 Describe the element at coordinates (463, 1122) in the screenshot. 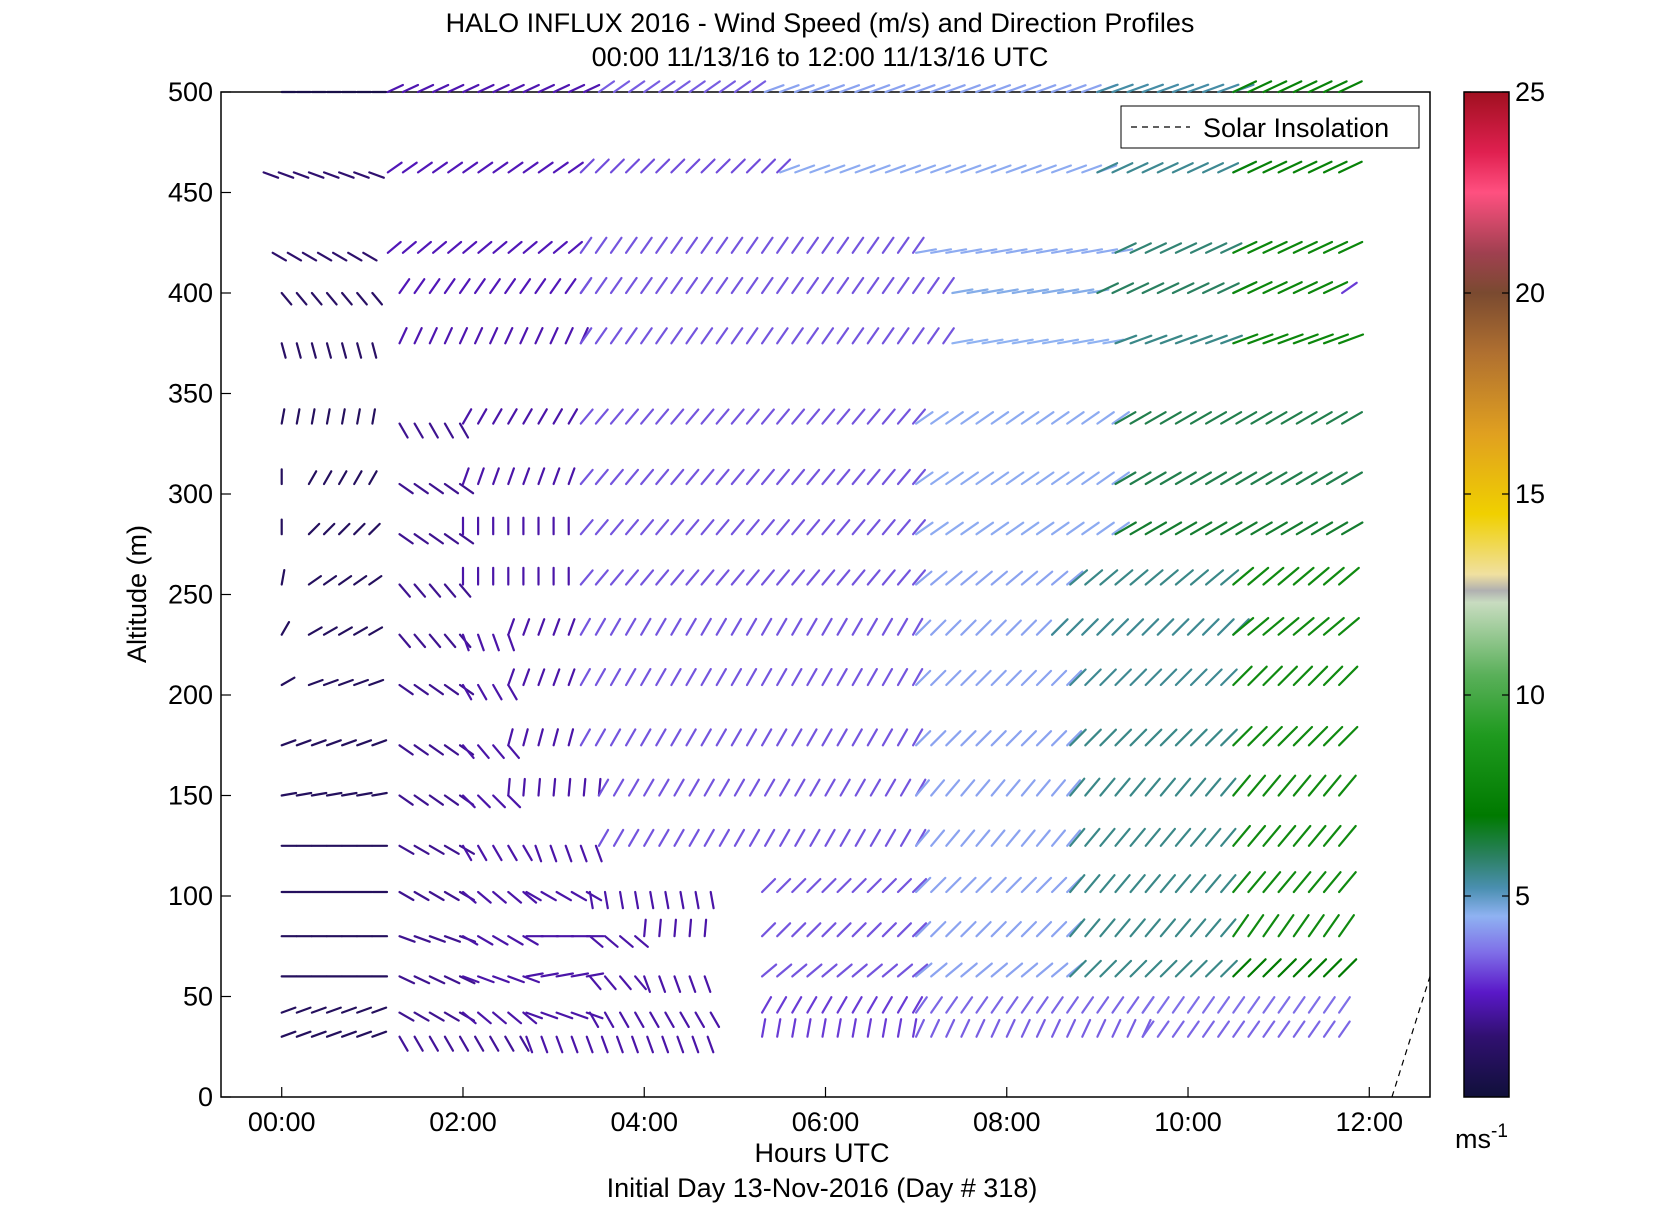

I see `x-tick-label: 02:00` at that location.